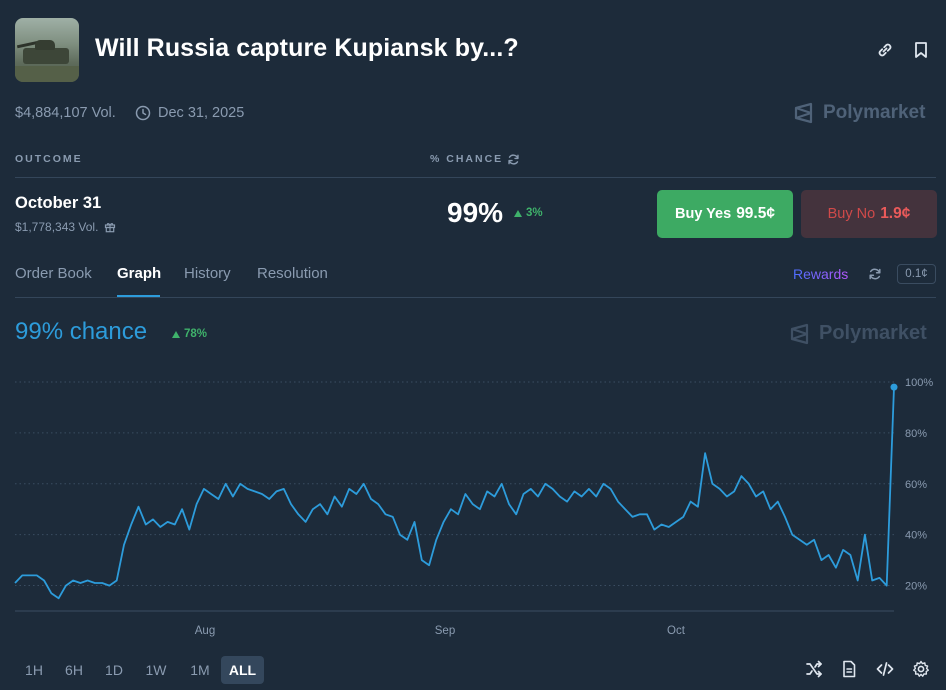  What do you see at coordinates (156, 670) in the screenshot?
I see `range-button-1w: 1W` at bounding box center [156, 670].